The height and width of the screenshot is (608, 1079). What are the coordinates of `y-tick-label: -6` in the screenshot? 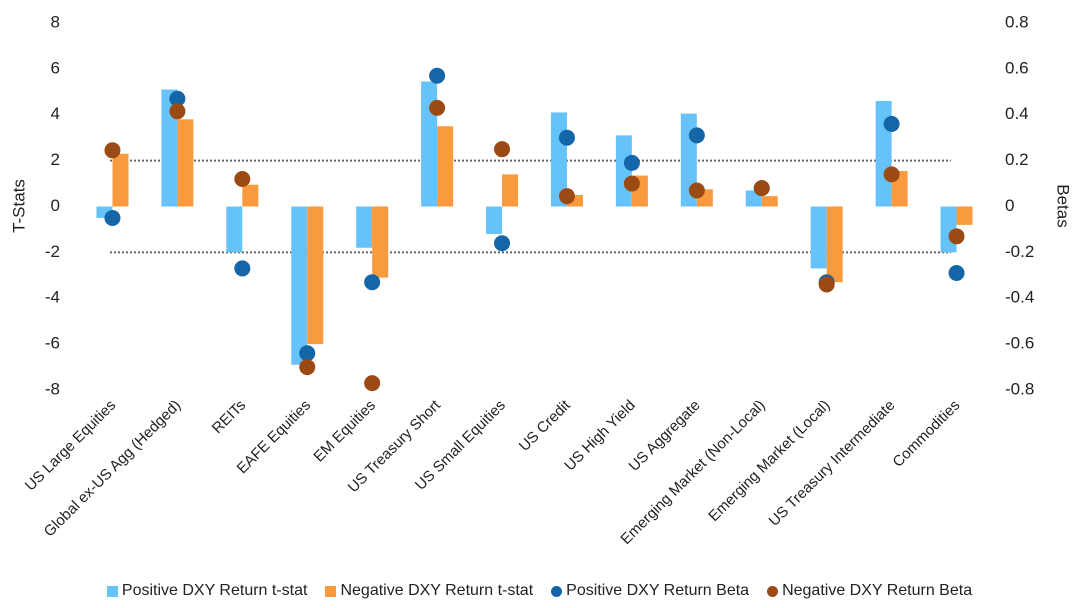 It's located at (52, 343).